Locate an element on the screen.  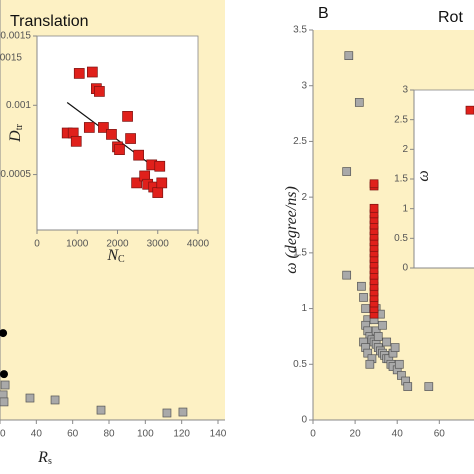
x-axis-label: Rs is located at coordinates (44, 458).